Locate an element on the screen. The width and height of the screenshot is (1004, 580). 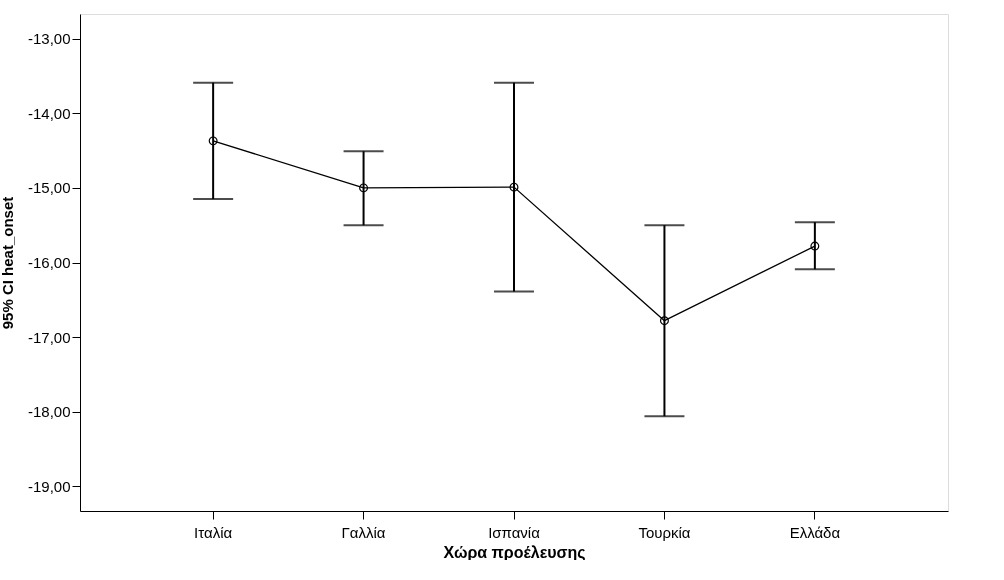
x-tick-label: Ισπανία is located at coordinates (514, 532).